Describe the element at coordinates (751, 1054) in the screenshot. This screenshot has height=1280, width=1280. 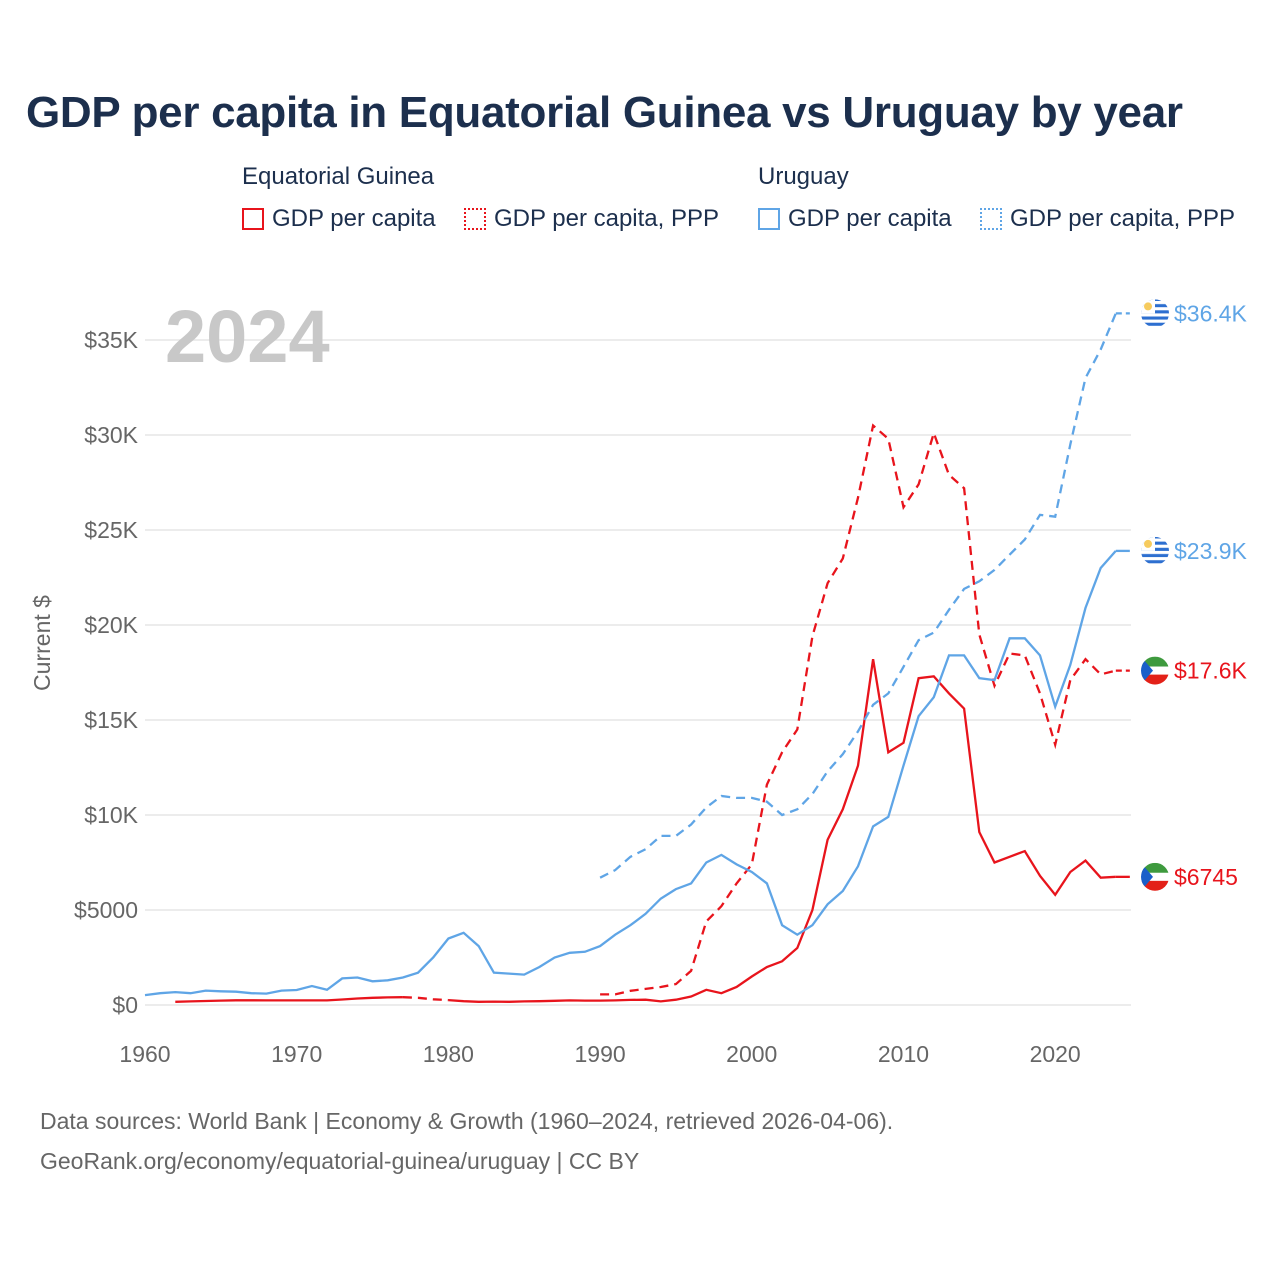
I see `x-tick-label: 2000` at that location.